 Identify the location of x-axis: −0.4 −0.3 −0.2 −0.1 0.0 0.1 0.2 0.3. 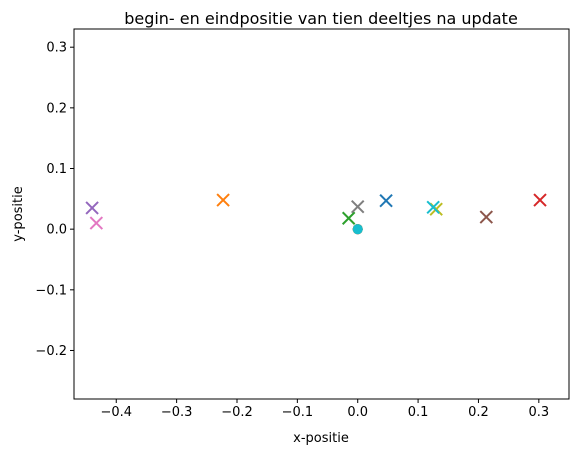
(324, 409).